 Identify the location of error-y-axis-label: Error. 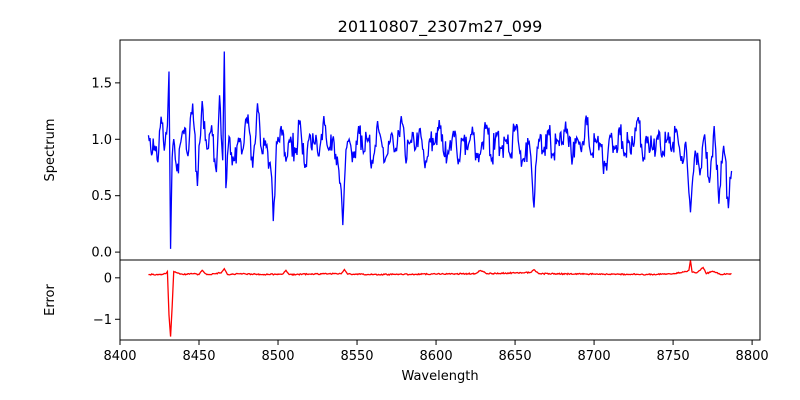
(50, 300).